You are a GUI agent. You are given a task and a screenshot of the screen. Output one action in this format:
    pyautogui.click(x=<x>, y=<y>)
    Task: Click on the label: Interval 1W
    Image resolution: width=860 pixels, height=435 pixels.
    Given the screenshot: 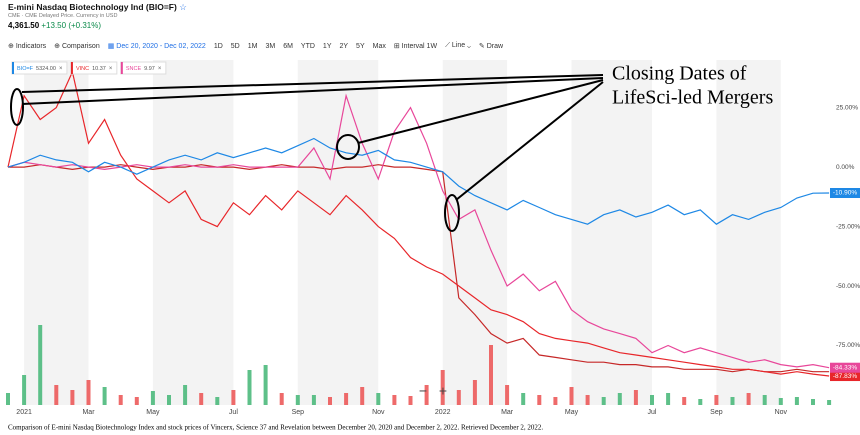 What is the action you would take?
    pyautogui.click(x=419, y=46)
    